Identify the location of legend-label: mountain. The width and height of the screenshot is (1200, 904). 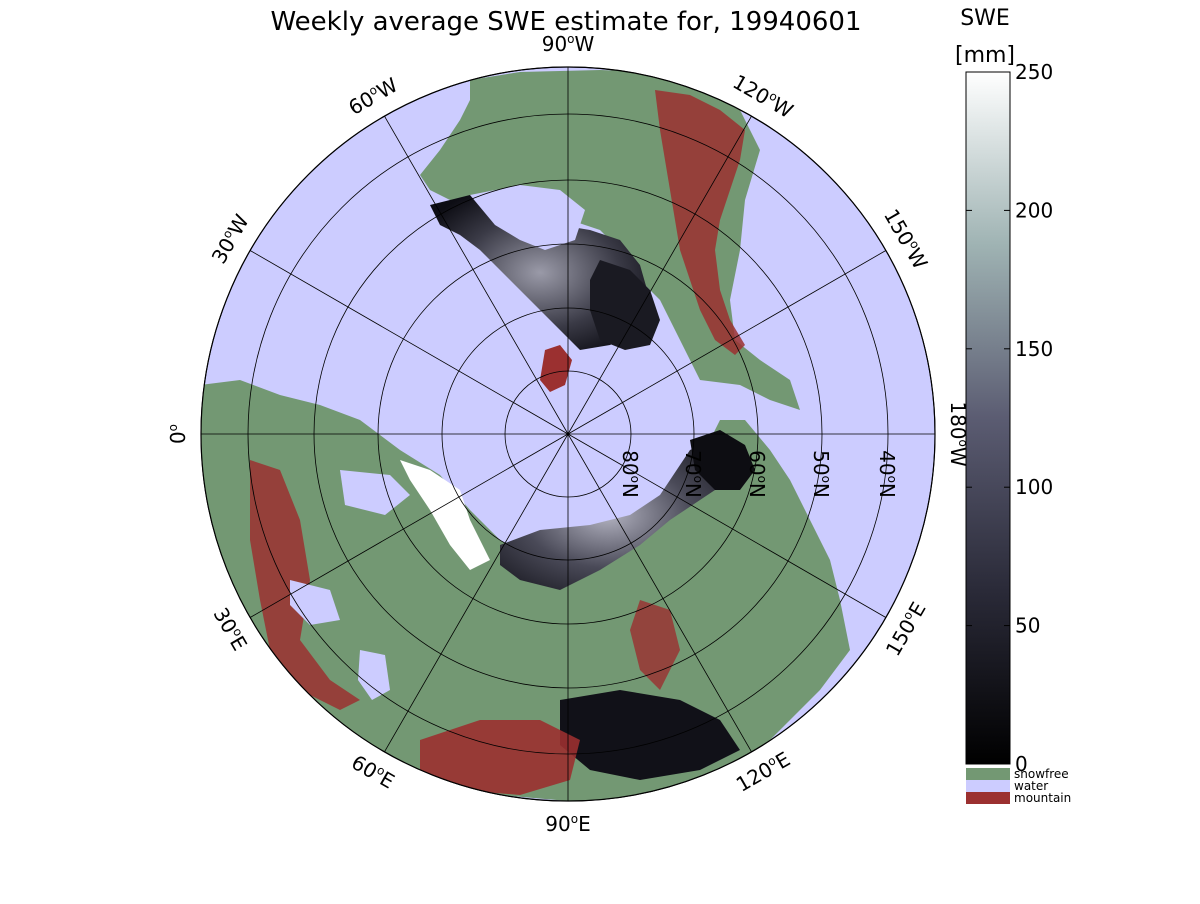
(1042, 798).